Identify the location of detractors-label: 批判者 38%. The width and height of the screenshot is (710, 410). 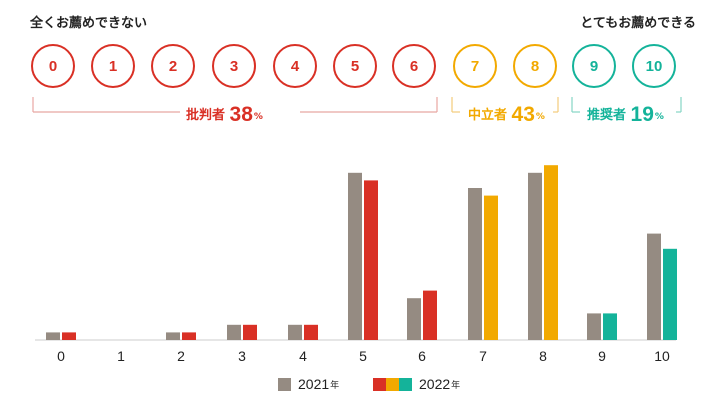
(224, 115).